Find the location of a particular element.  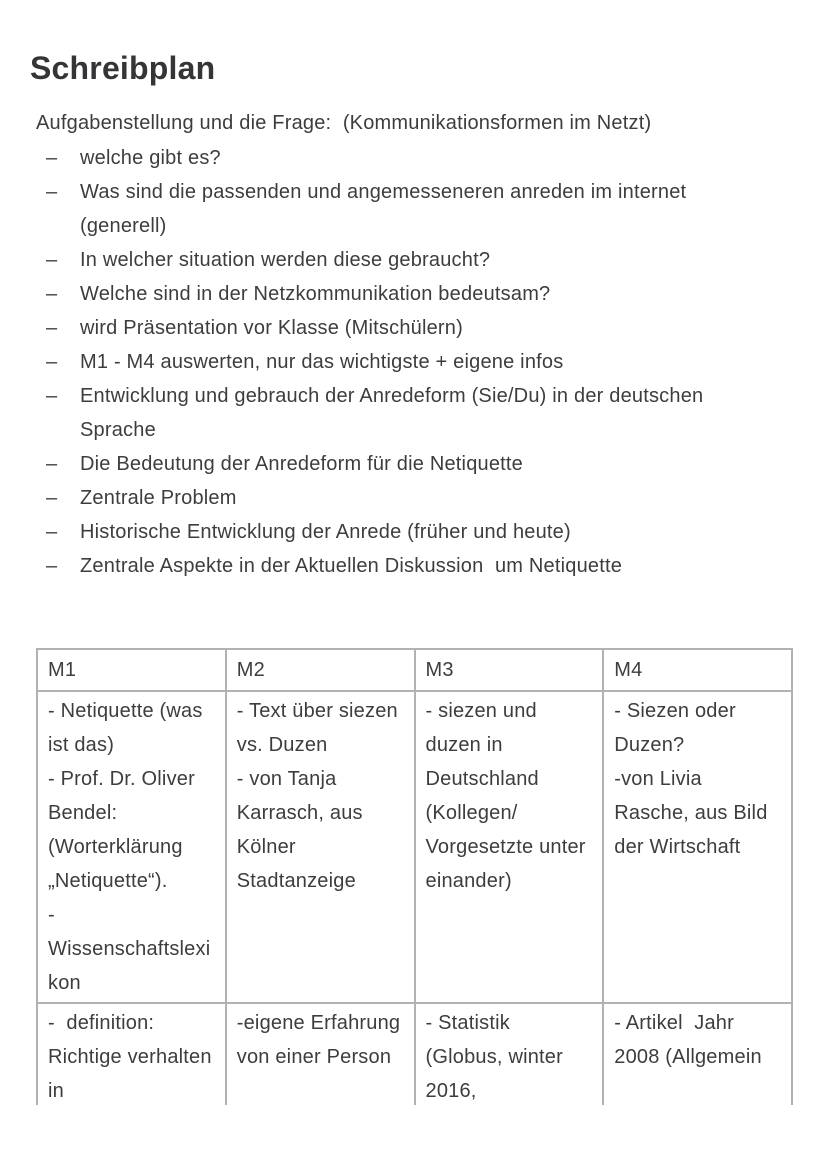

list-item: – welche gibt es? is located at coordinates (406, 158).